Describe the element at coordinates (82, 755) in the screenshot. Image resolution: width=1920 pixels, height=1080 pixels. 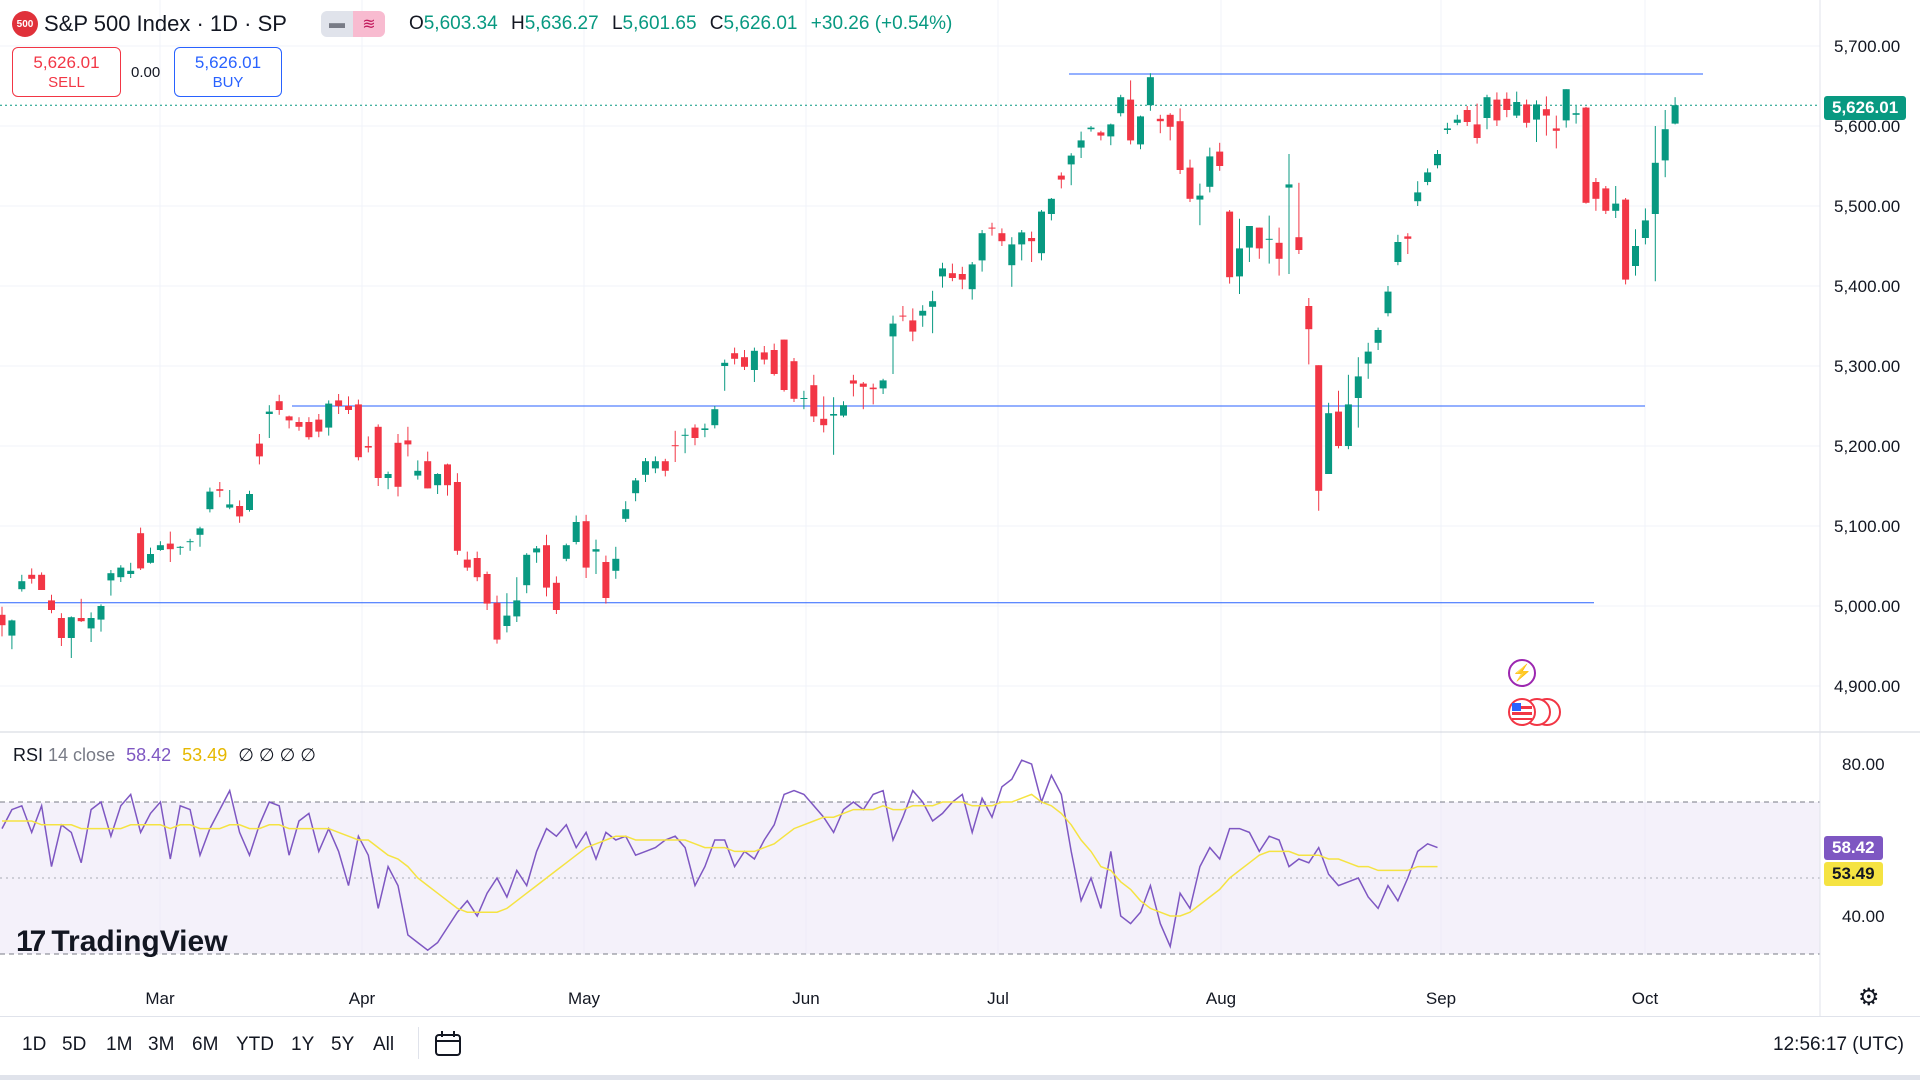
I see `rsi-params: 14 close` at that location.